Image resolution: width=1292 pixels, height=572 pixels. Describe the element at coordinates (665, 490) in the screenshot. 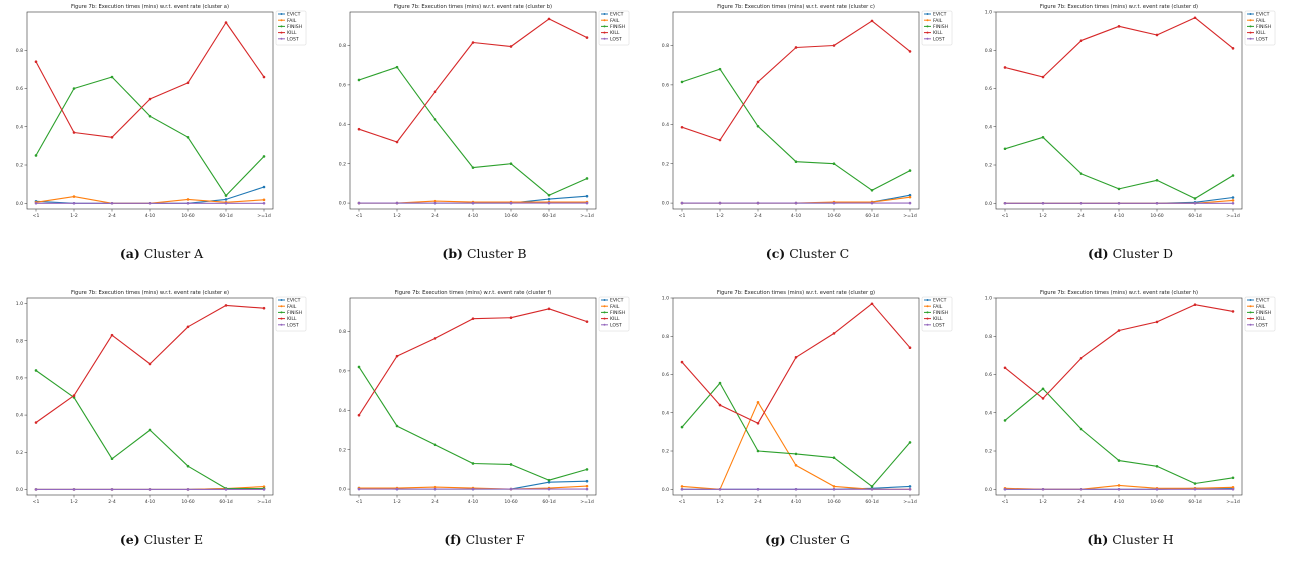

I see `y-tick-label: 0.0` at that location.